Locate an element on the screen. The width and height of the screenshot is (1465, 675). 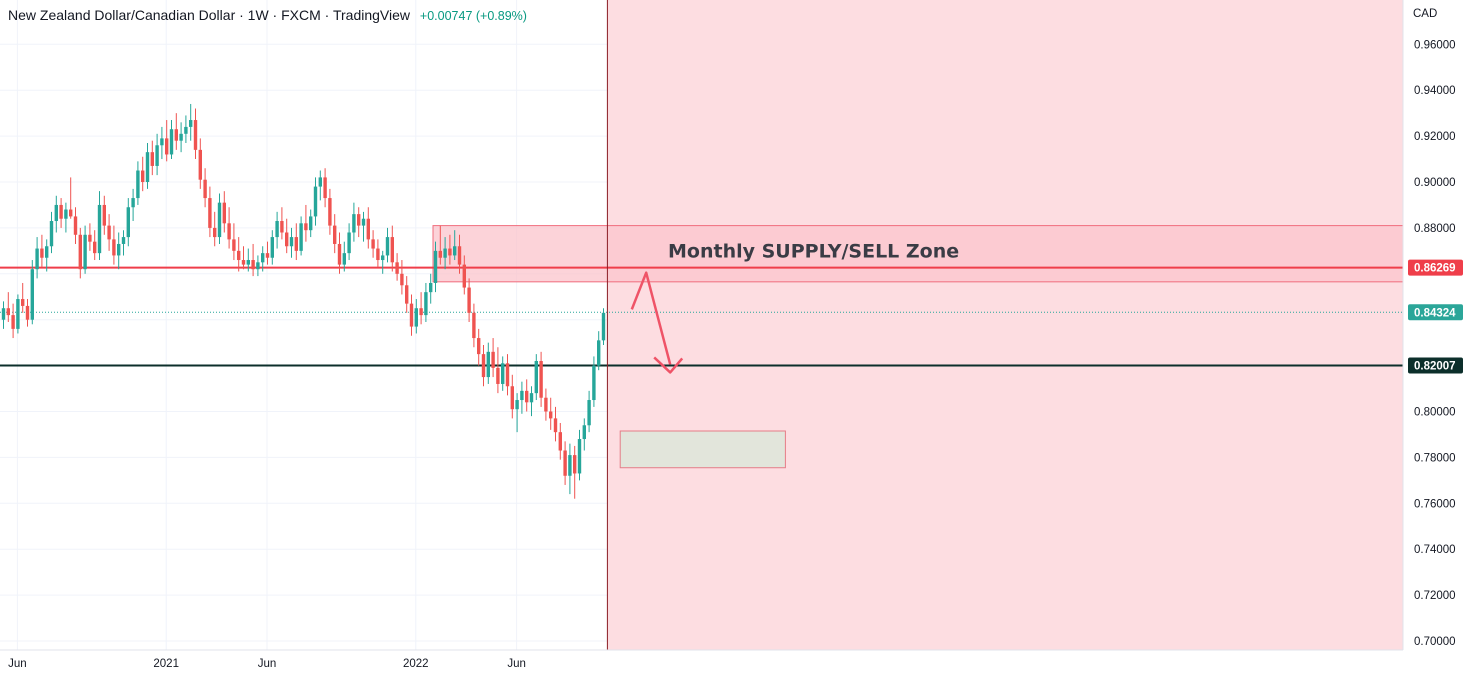
projection-arrow-head is located at coordinates (668, 365).